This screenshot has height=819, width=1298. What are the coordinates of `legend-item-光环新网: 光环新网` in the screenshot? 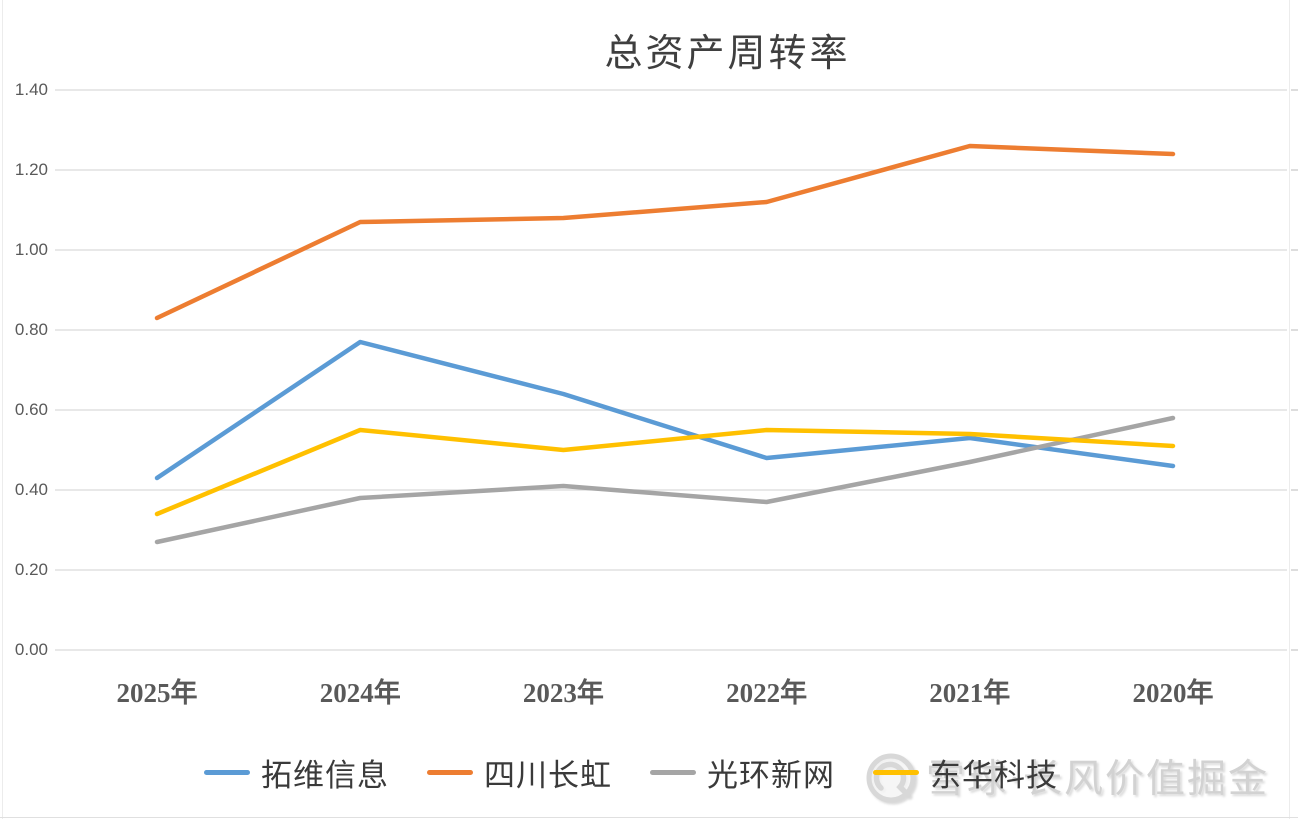 It's located at (742, 772).